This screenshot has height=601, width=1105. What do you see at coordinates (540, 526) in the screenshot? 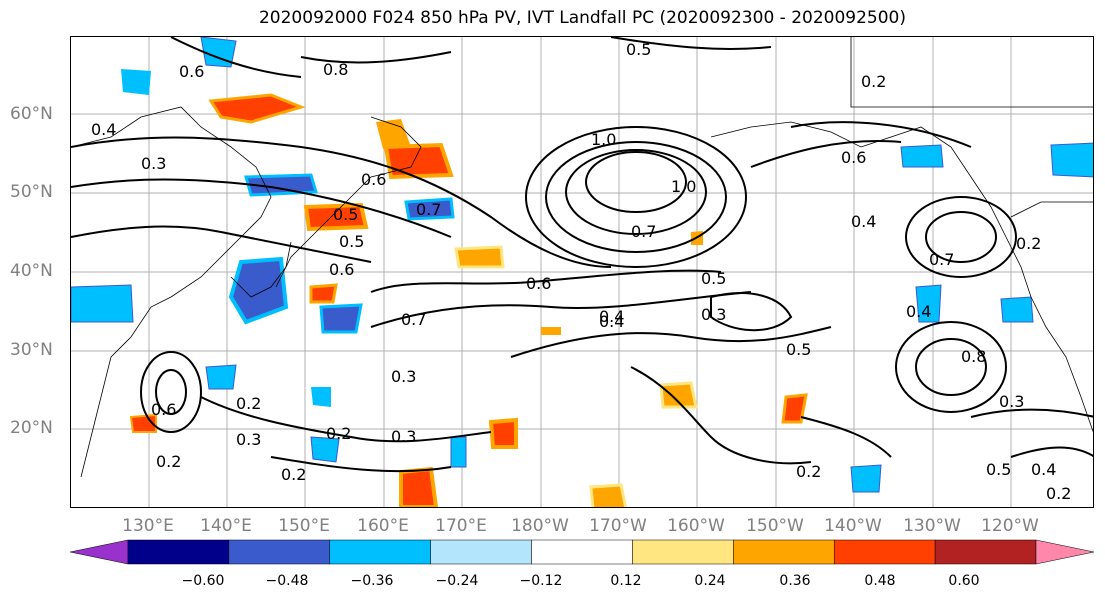
I see `lon-label-180w: 180°W` at bounding box center [540, 526].